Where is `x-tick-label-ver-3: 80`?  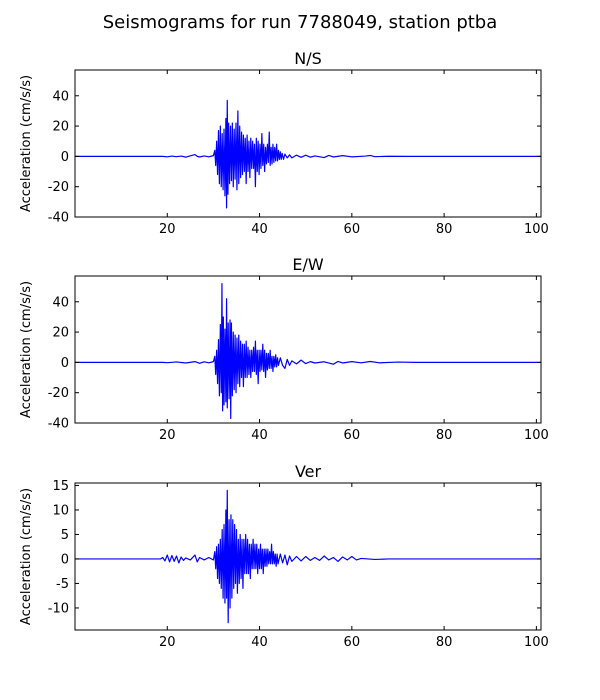
x-tick-label-ver-3: 80 is located at coordinates (444, 642).